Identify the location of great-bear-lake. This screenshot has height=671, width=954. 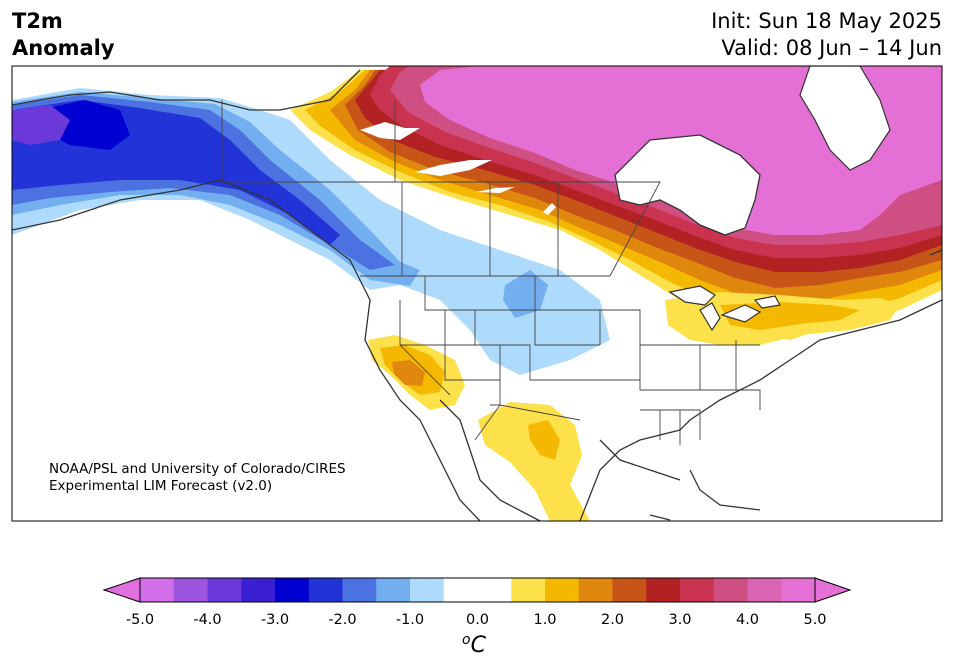
(390, 131).